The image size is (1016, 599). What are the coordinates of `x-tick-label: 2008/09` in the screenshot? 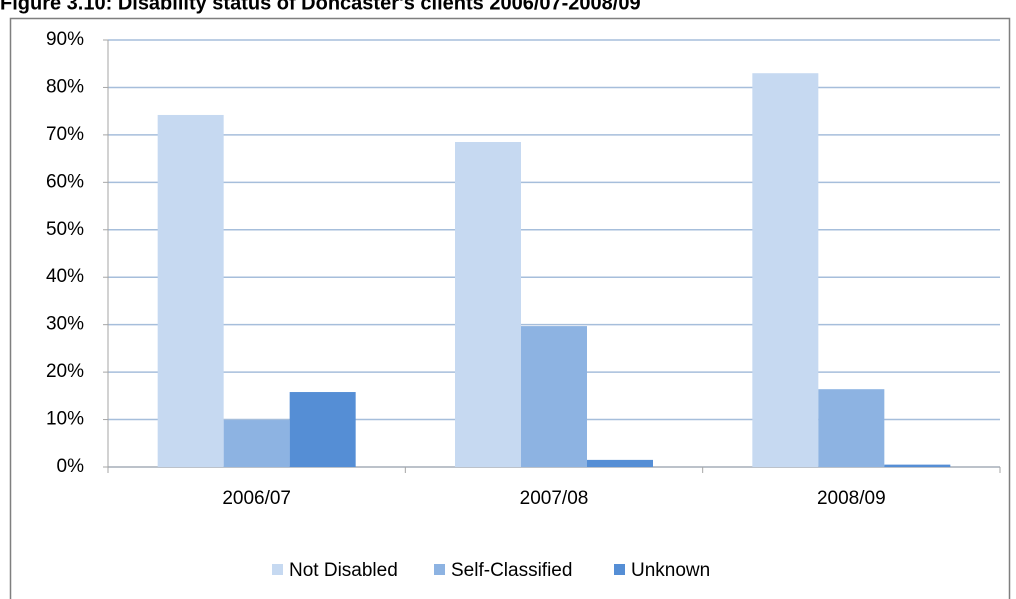 It's located at (851, 498).